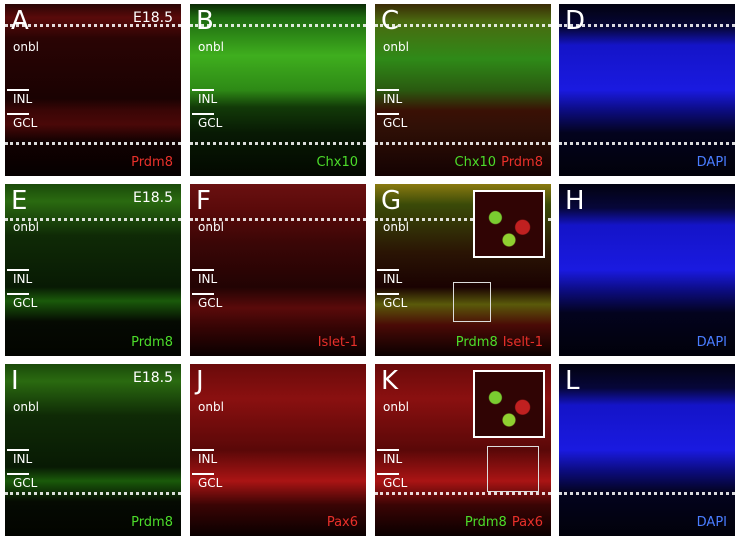 The image size is (740, 544). I want to click on stain-label: Islet-1, so click(337, 342).